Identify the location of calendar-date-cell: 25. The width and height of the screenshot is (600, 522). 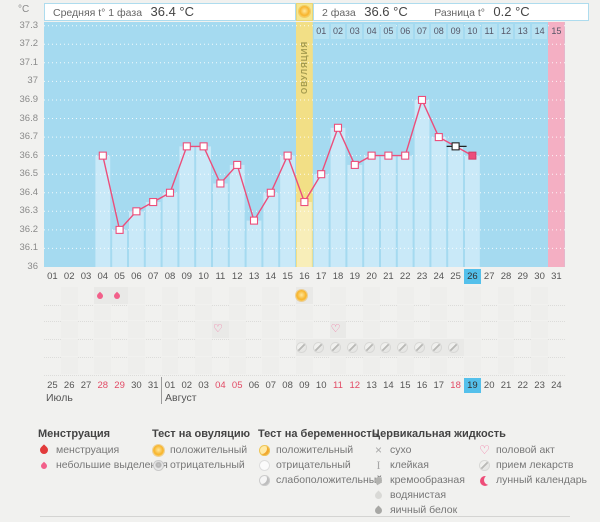
(52, 385).